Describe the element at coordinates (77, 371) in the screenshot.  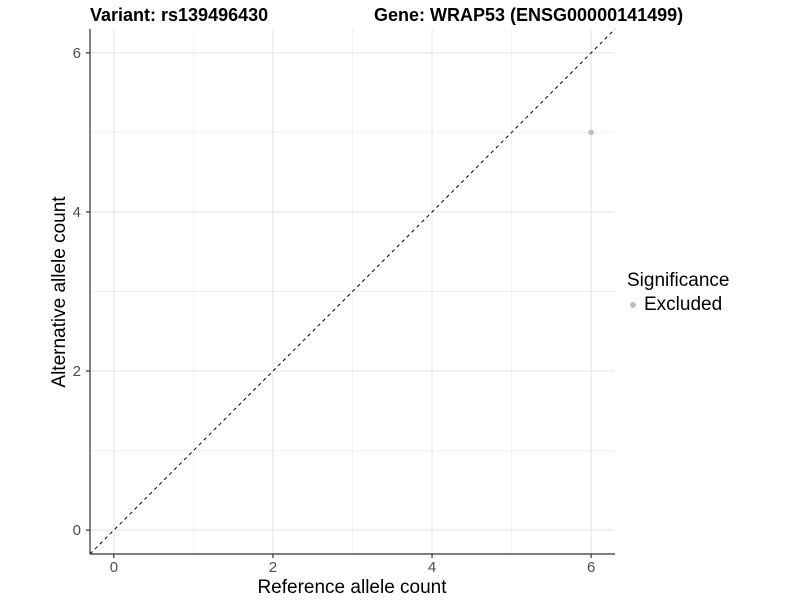
I see `y-tick-label: 2` at that location.